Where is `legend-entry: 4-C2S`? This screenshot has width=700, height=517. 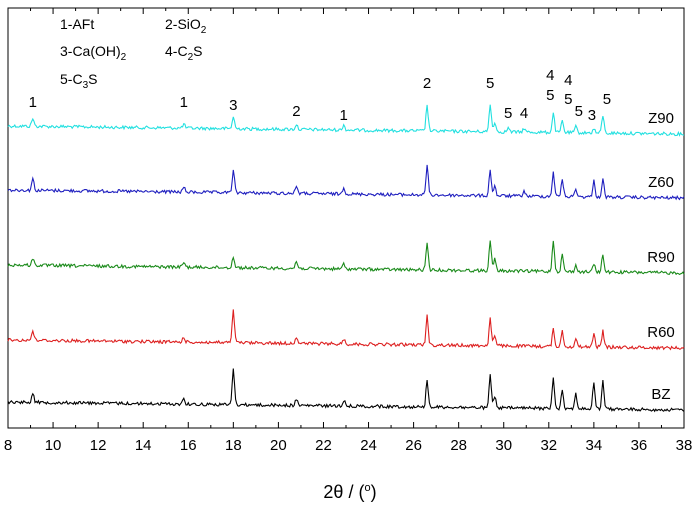 legend-entry: 4-C2S is located at coordinates (183, 53).